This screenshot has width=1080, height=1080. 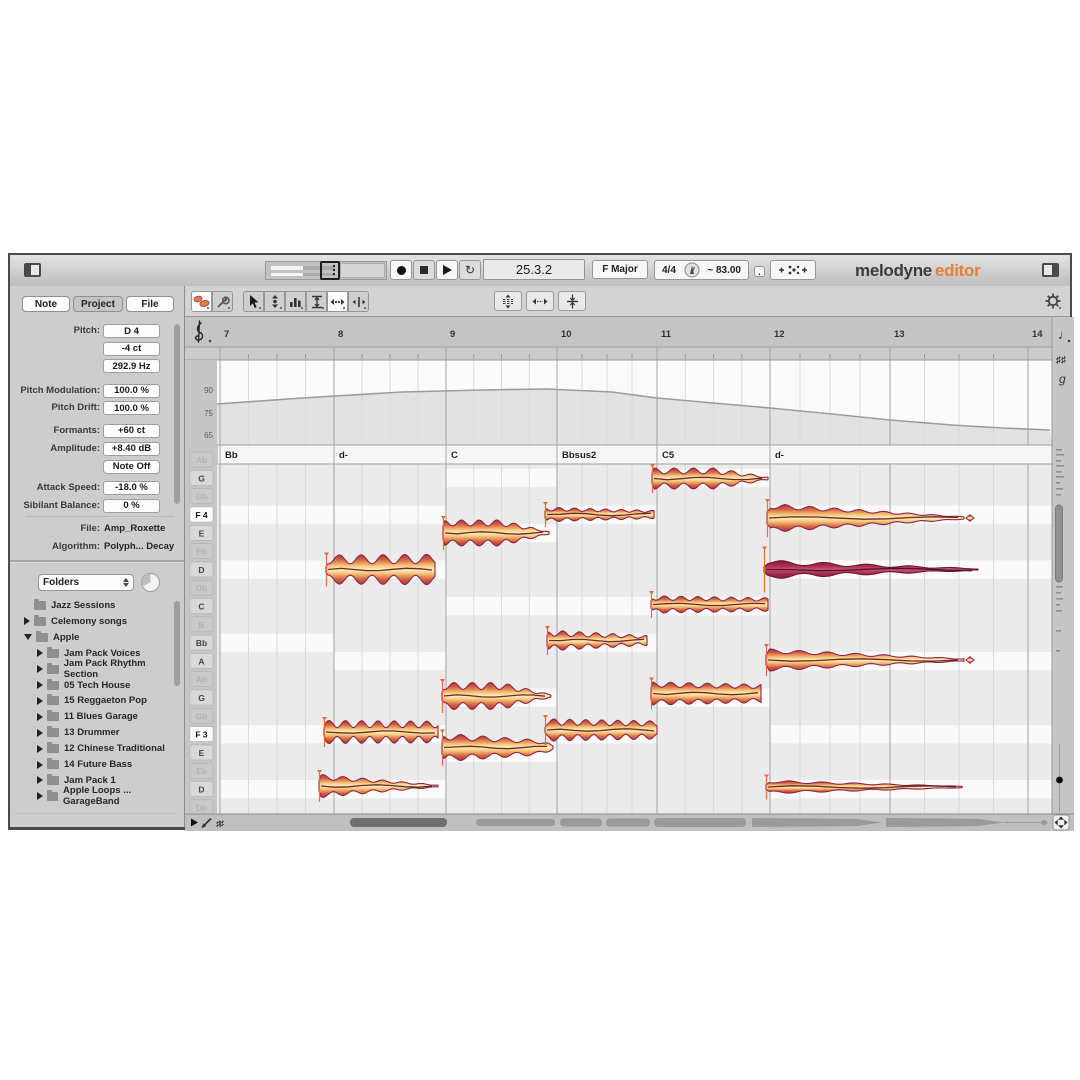 I want to click on inspector-scrollbar, so click(x=177, y=414).